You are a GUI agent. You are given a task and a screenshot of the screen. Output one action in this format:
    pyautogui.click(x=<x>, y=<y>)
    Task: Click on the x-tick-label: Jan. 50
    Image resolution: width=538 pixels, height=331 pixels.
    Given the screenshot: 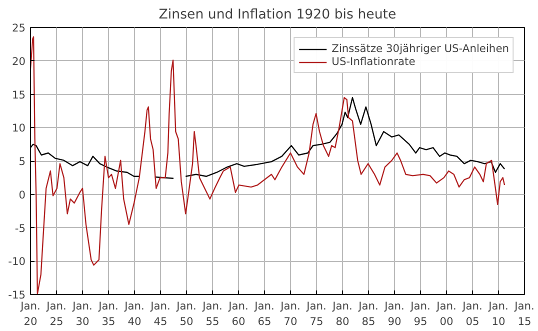 What is the action you would take?
    pyautogui.click(x=186, y=314)
    